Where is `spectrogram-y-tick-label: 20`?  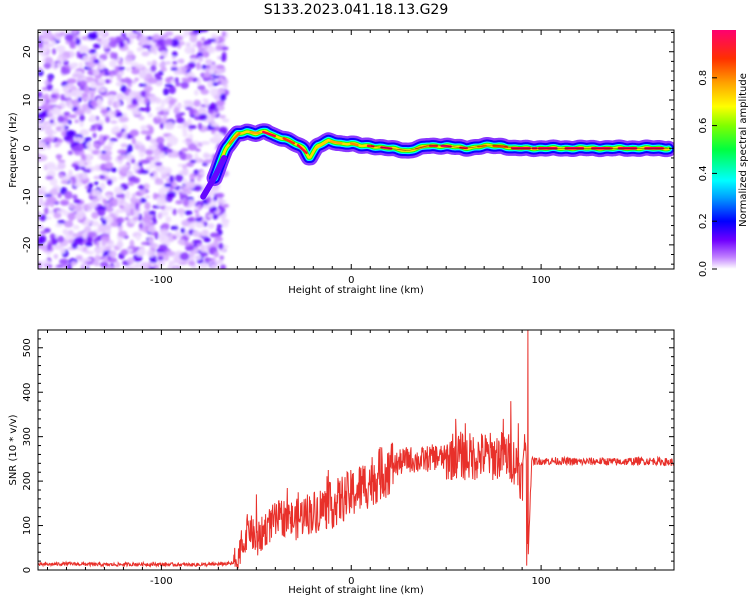
spectrogram-y-tick-label: 20 is located at coordinates (27, 51).